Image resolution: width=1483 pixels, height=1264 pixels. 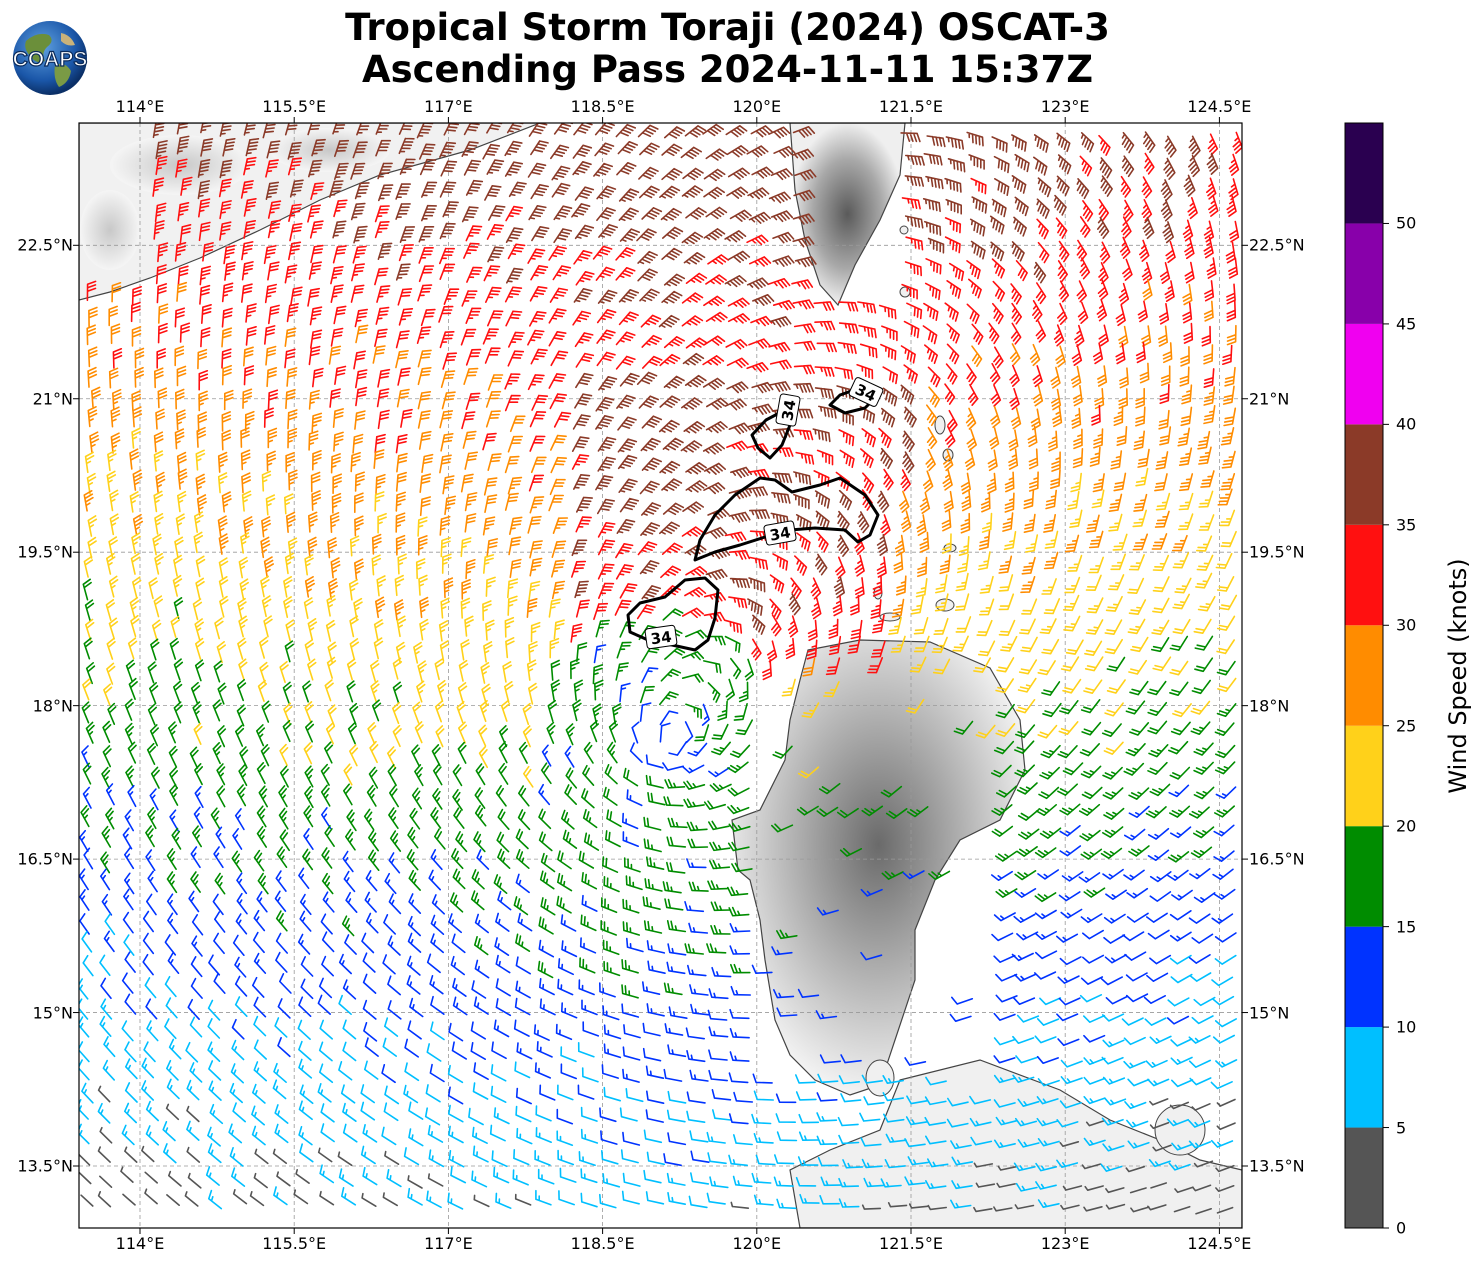 I want to click on colorbar-tick-label: 45, so click(x=1406, y=323).